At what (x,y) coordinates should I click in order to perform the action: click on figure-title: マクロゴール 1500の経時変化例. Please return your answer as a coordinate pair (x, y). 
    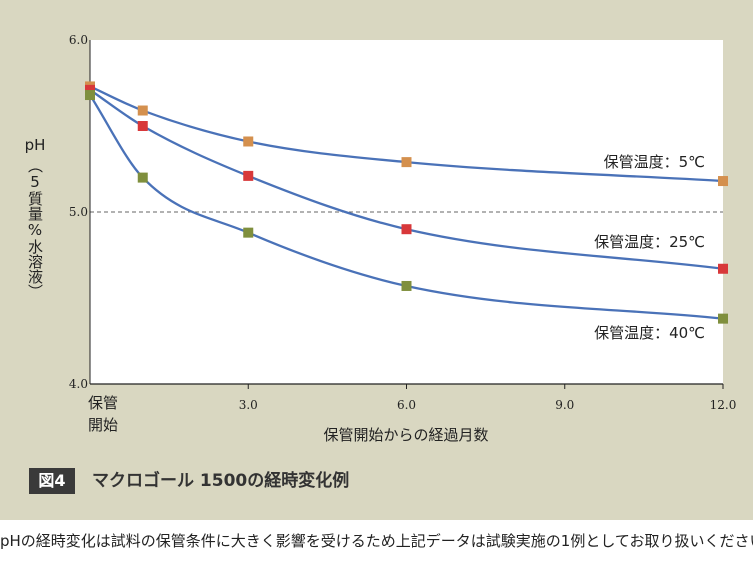
    Looking at the image, I should click on (221, 481).